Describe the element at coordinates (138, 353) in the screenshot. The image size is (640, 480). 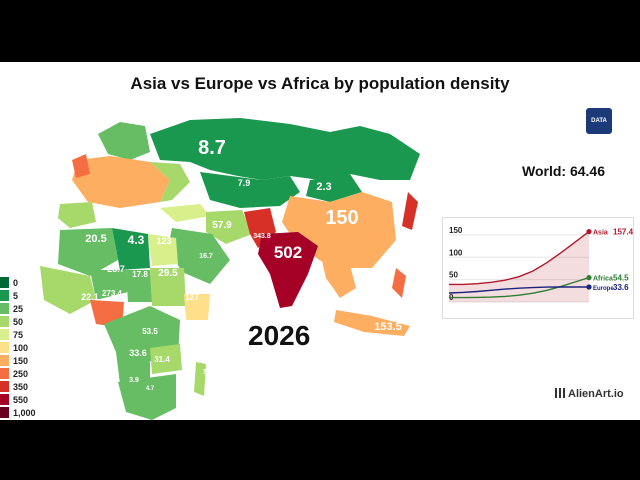
I see `map-label-angola: 33.6` at that location.